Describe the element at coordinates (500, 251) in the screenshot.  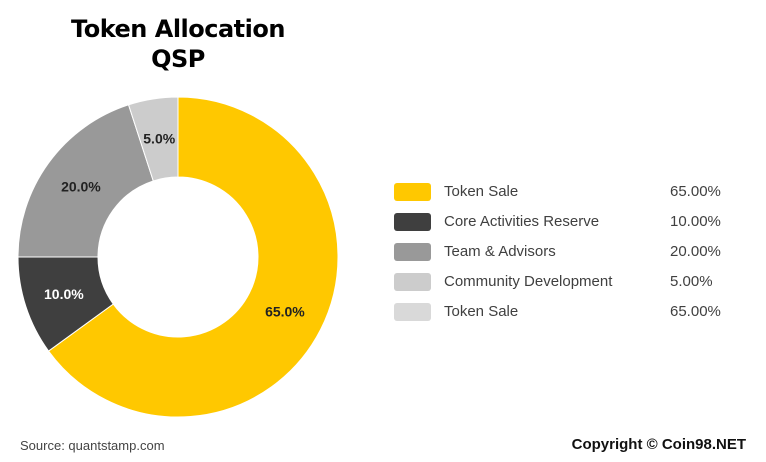
I see `legend-label: Team & Advisors` at that location.